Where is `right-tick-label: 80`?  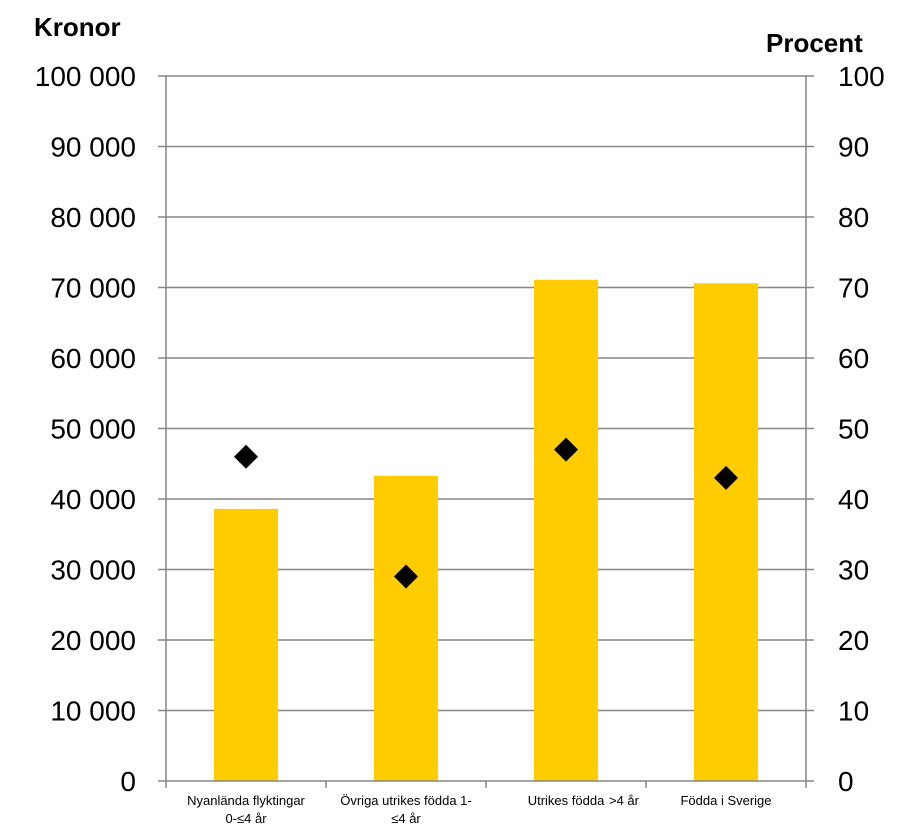 right-tick-label: 80 is located at coordinates (853, 217).